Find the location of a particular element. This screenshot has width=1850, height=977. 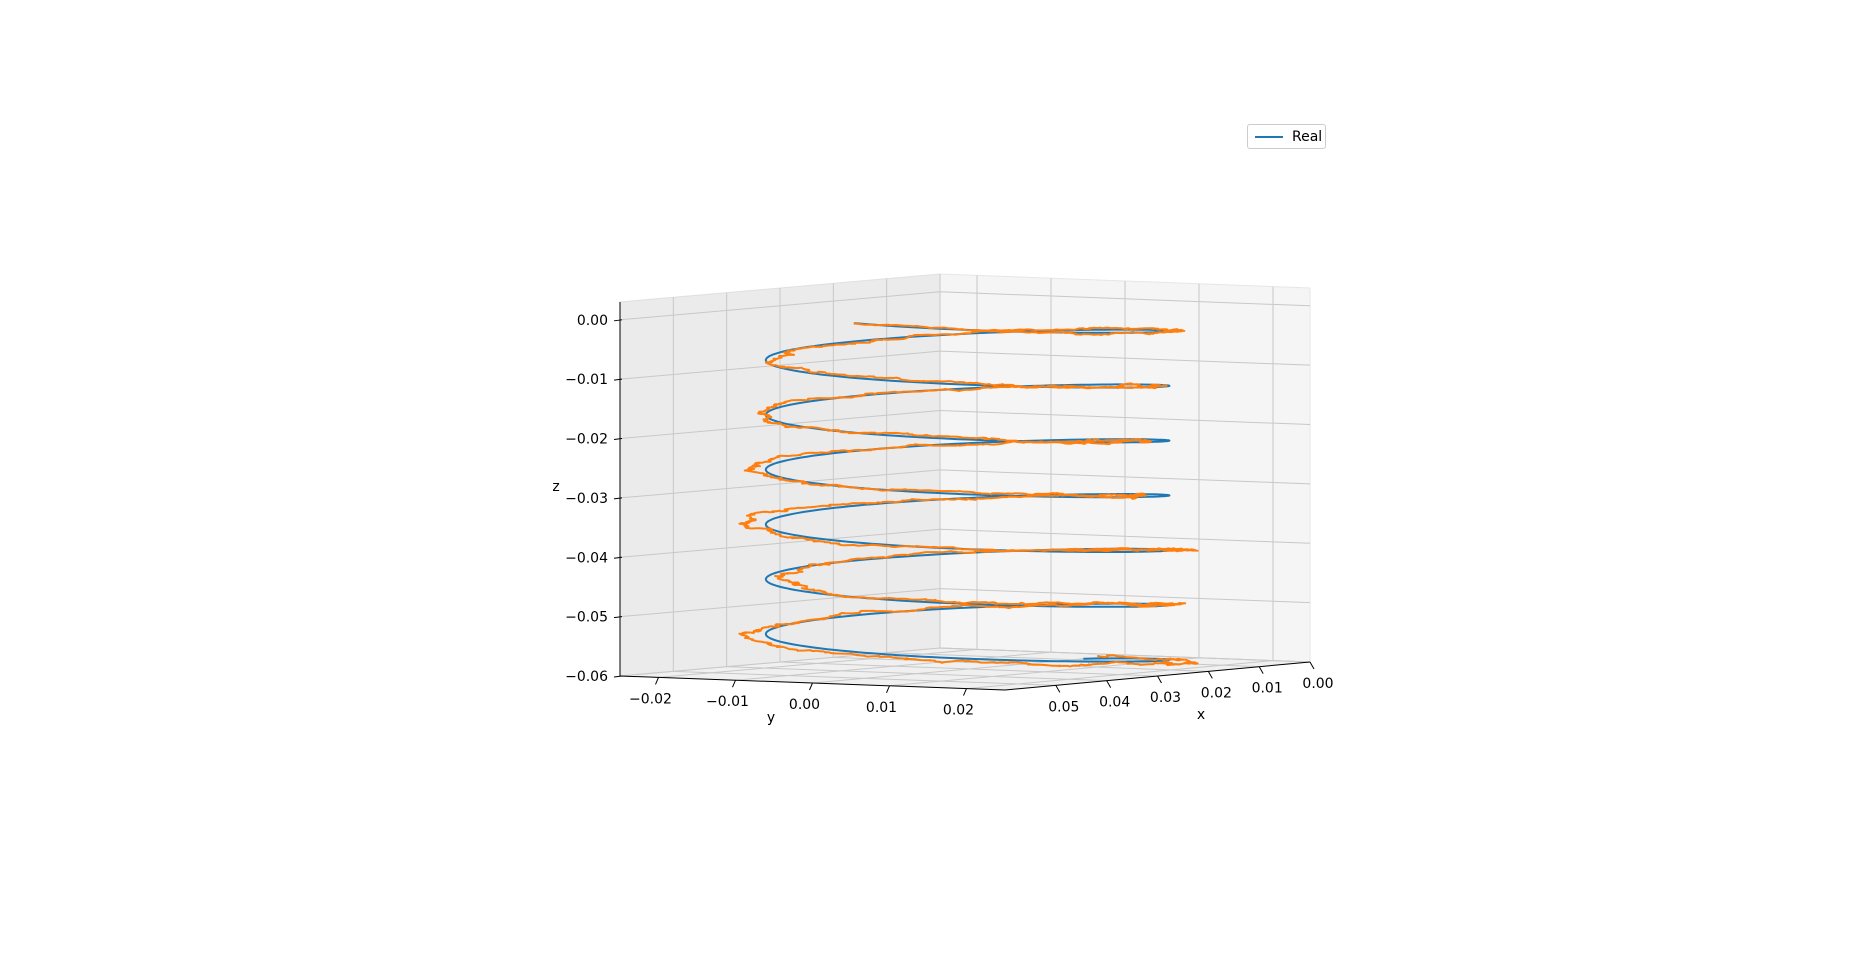

series-layer is located at coordinates (968, 495).